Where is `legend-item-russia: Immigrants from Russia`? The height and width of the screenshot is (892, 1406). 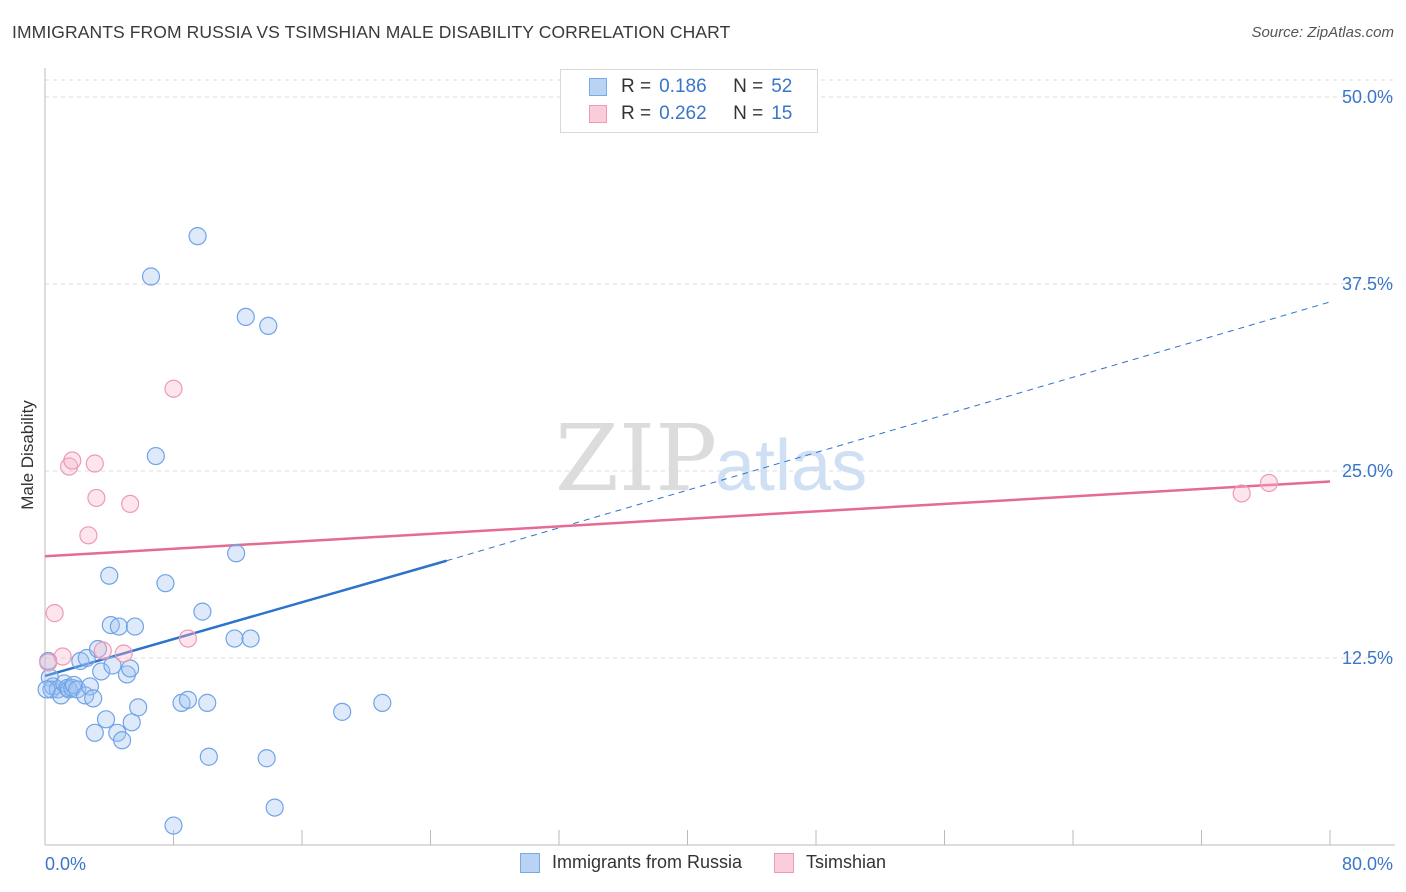 legend-item-russia: Immigrants from Russia is located at coordinates (630, 862).